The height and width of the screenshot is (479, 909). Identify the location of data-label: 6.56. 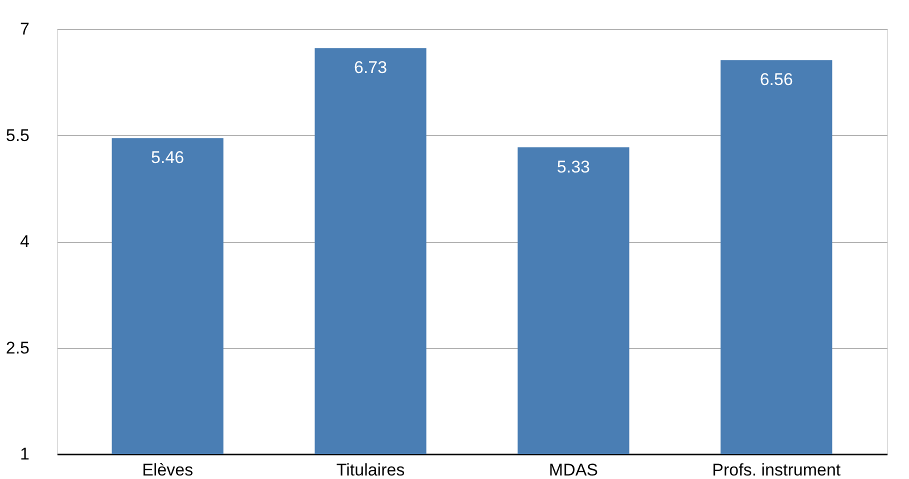
(776, 80).